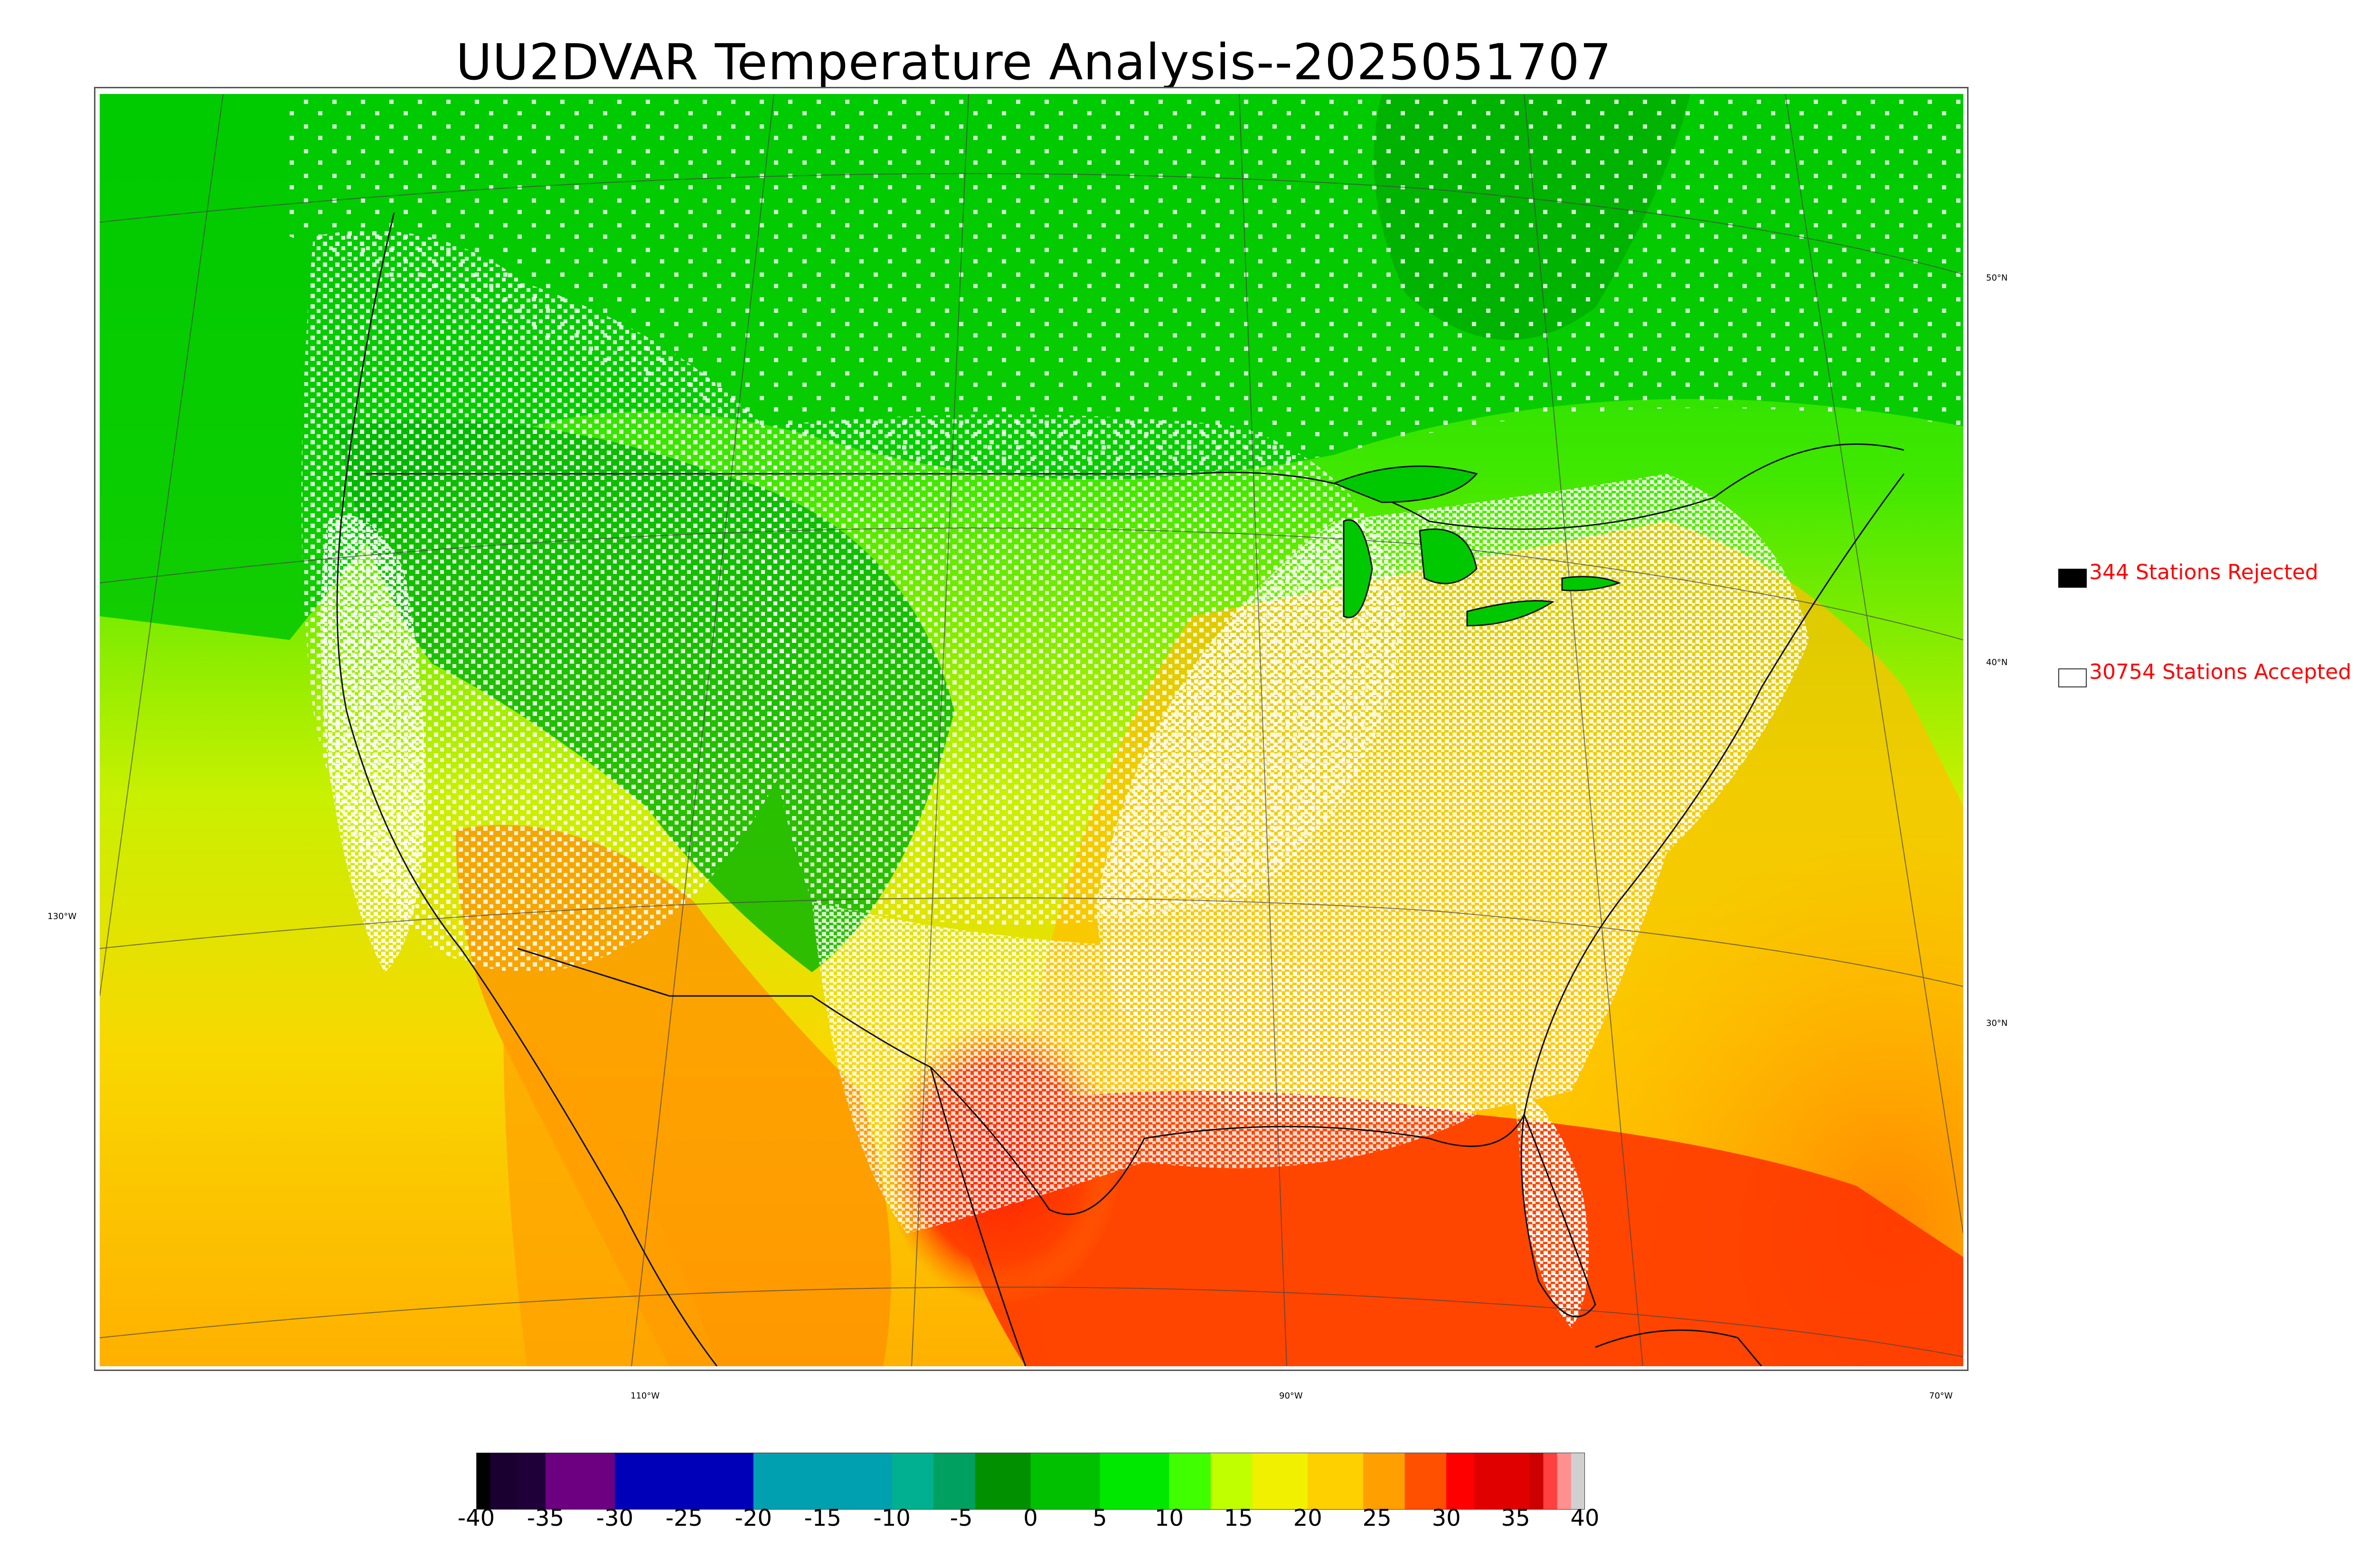  I want to click on great-lakes, so click(1476, 546).